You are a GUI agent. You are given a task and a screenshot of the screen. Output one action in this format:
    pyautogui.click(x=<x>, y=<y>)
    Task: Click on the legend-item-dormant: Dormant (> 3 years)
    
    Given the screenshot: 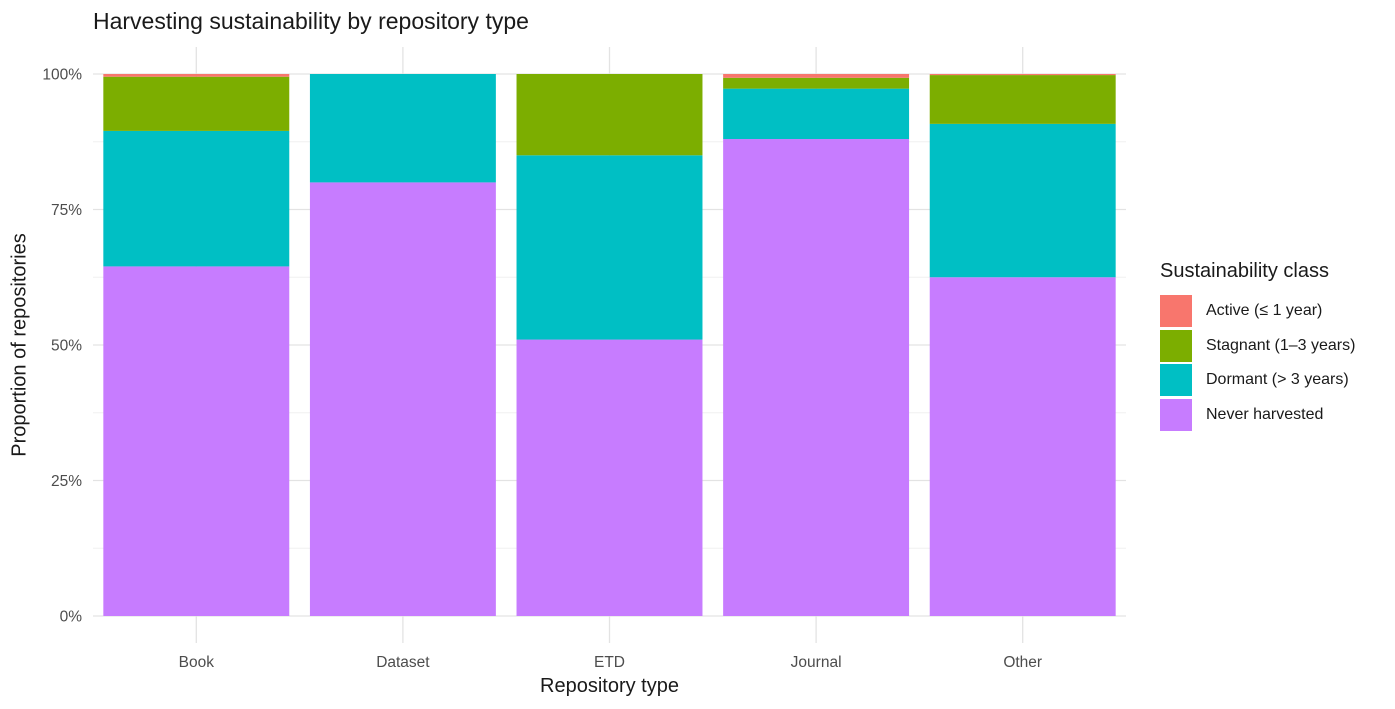 What is the action you would take?
    pyautogui.click(x=1257, y=380)
    